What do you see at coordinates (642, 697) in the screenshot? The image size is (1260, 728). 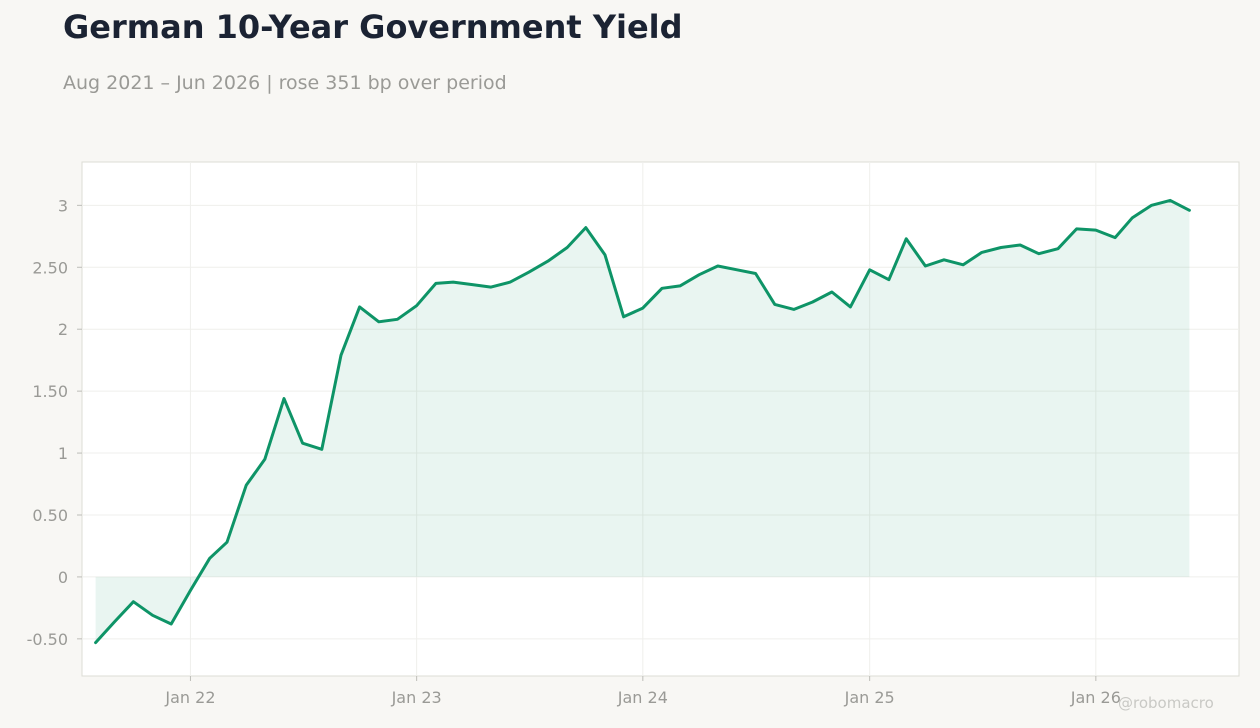 I see `x-tick-label: Jan 24` at bounding box center [642, 697].